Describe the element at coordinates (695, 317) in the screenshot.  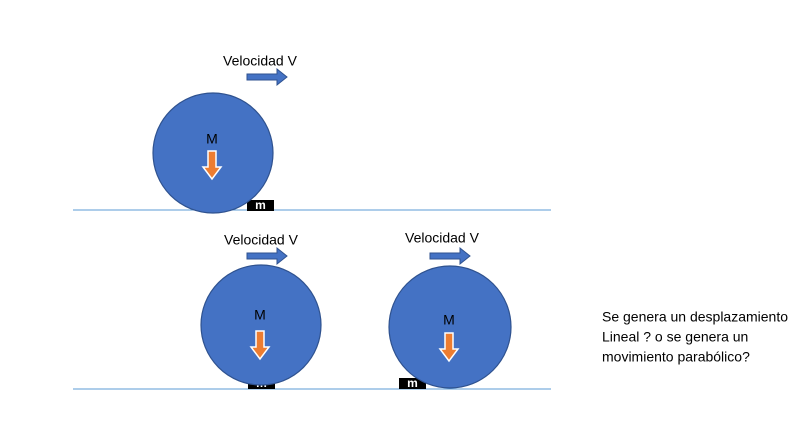
I see `question-line: Se genera un desplazamiento` at that location.